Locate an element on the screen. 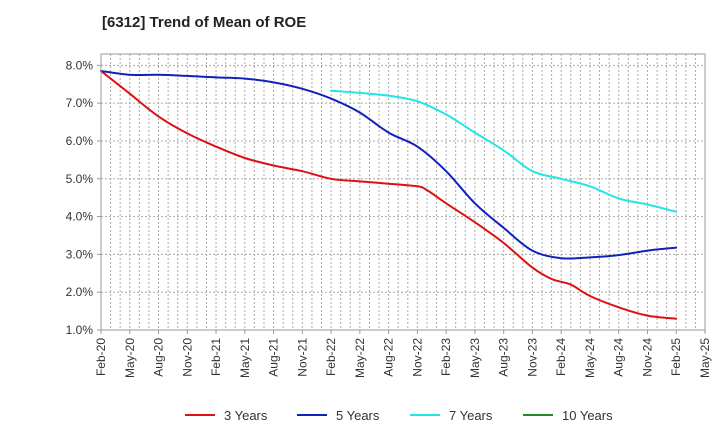 Image resolution: width=720 pixels, height=440 pixels. y-tick-label: 2.0% is located at coordinates (80, 292).